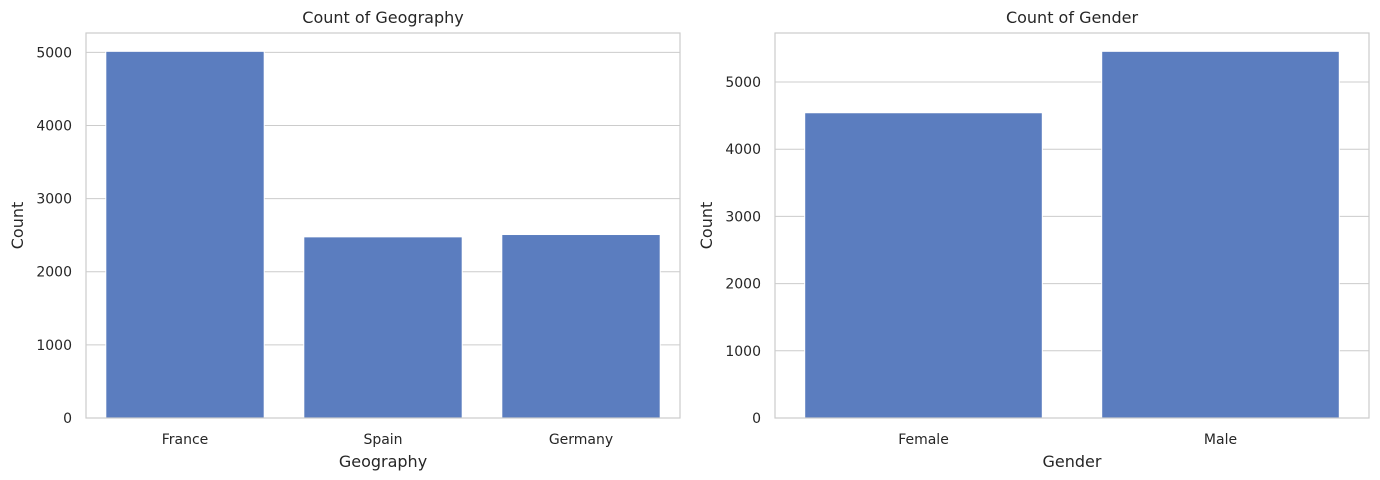  Describe the element at coordinates (581, 326) in the screenshot. I see `bar-germany` at that location.